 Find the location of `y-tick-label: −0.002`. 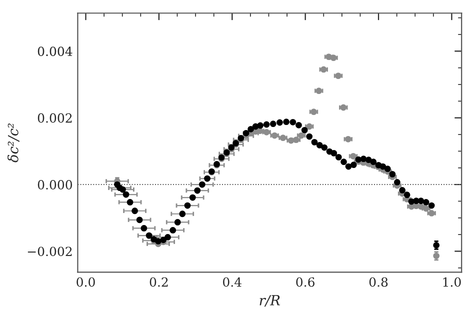

y-tick-label: −0.002 is located at coordinates (50, 251).